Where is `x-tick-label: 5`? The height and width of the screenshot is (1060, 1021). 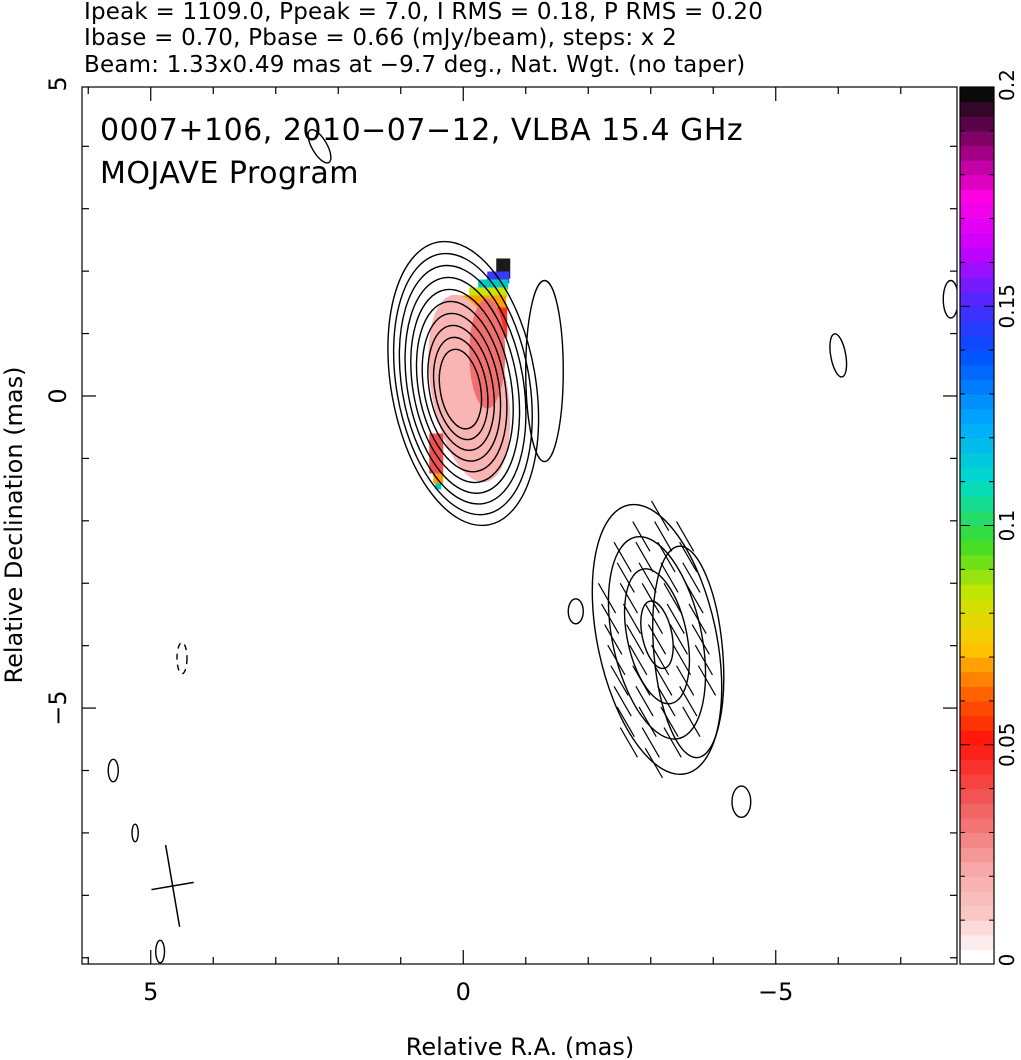
x-tick-label: 5 is located at coordinates (150, 992).